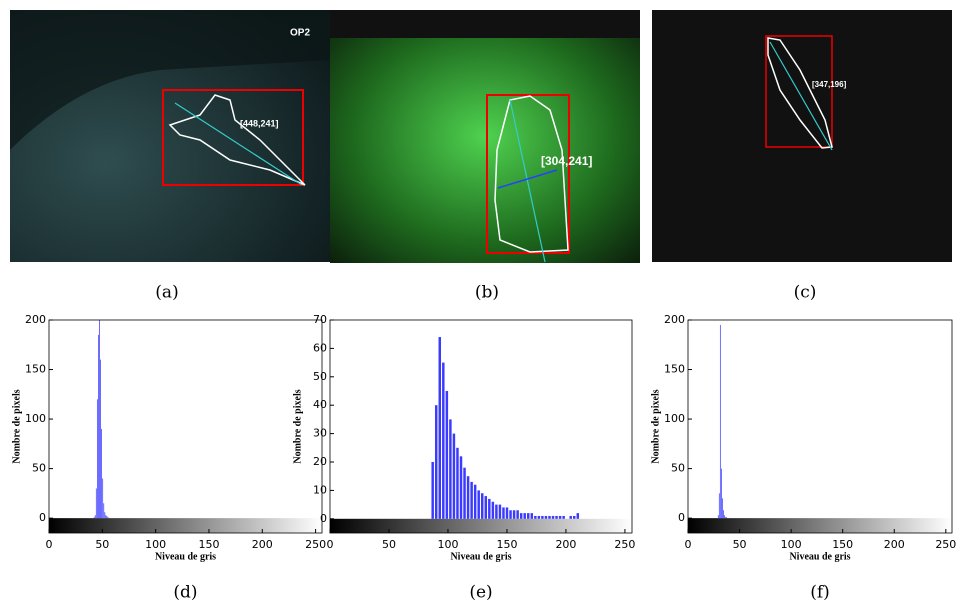 Image resolution: width=961 pixels, height=608 pixels. I want to click on caption: (a), so click(166, 293).